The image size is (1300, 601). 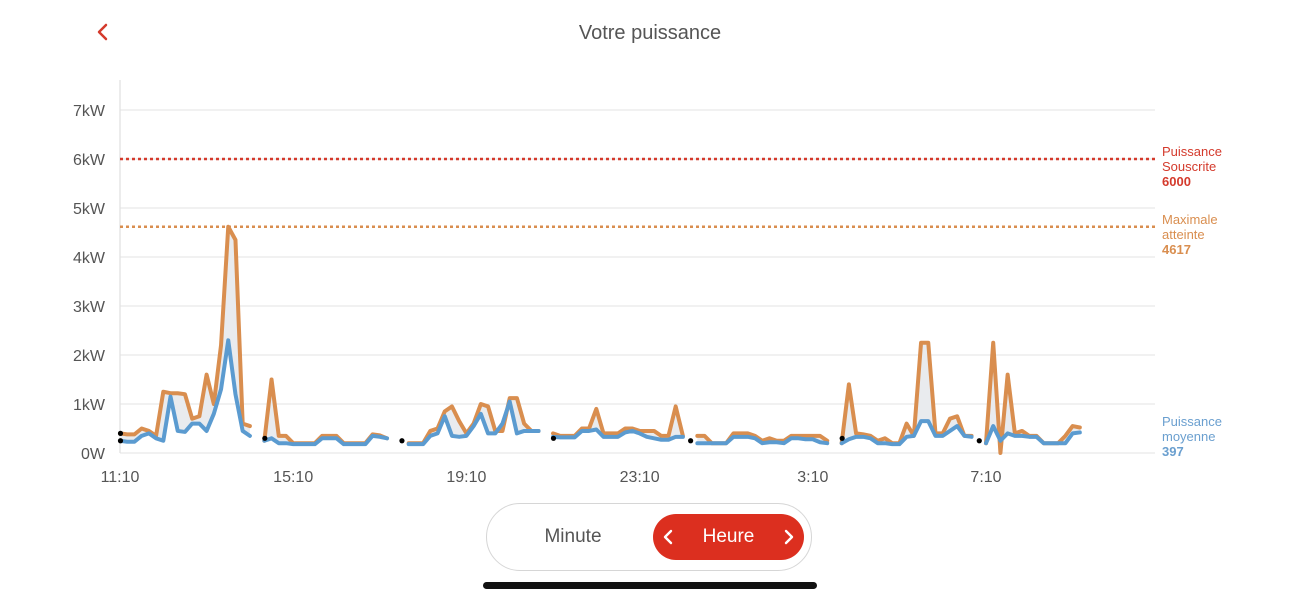 I want to click on reference-label: atteinte, so click(x=1183, y=234).